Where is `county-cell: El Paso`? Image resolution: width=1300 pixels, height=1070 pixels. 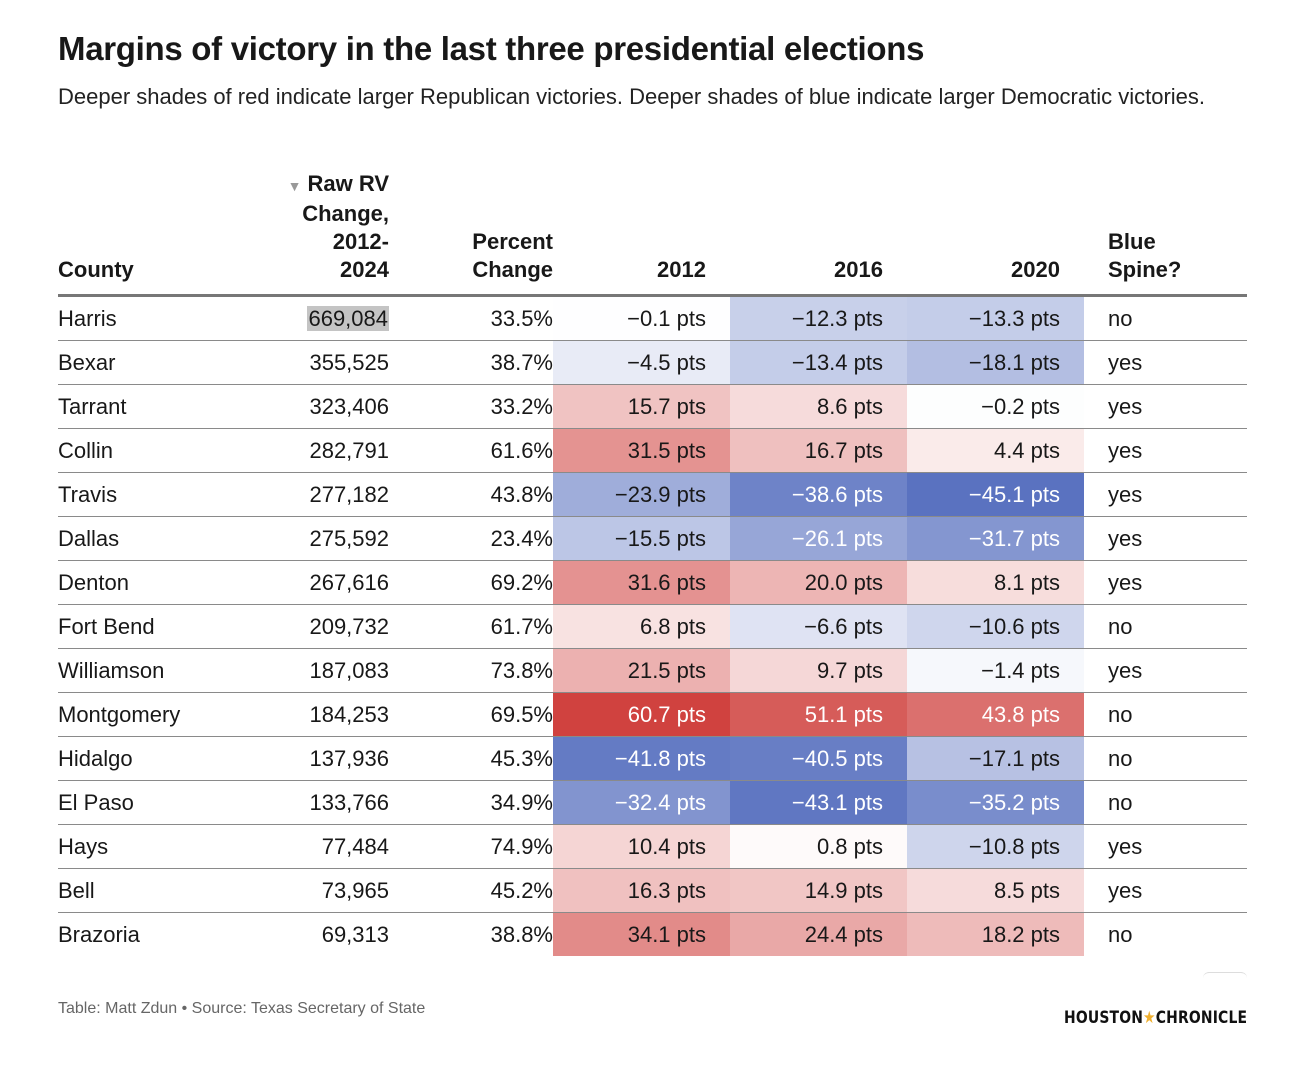 county-cell: El Paso is located at coordinates (158, 802).